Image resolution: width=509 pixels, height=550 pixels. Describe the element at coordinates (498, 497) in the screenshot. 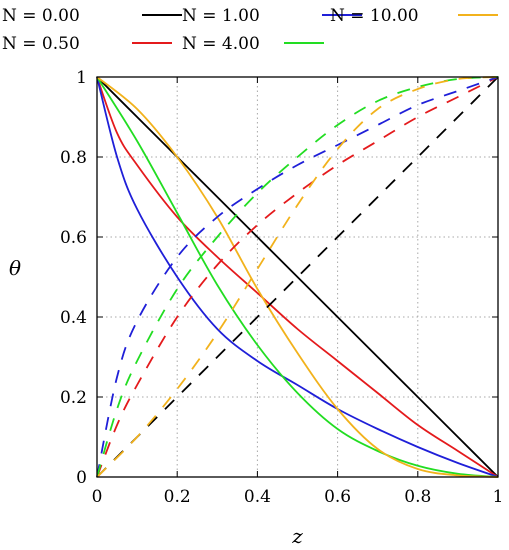

I see `x-tick-label: 1` at that location.